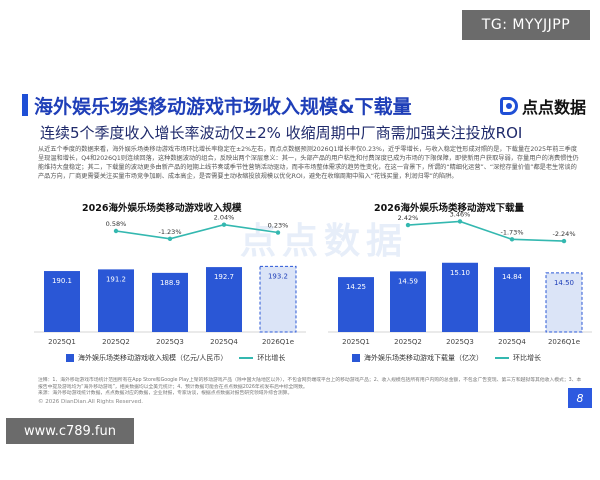 This screenshot has height=480, width=600. Describe the element at coordinates (116, 279) in the screenshot. I see `bar-value-label: 191.2` at that location.